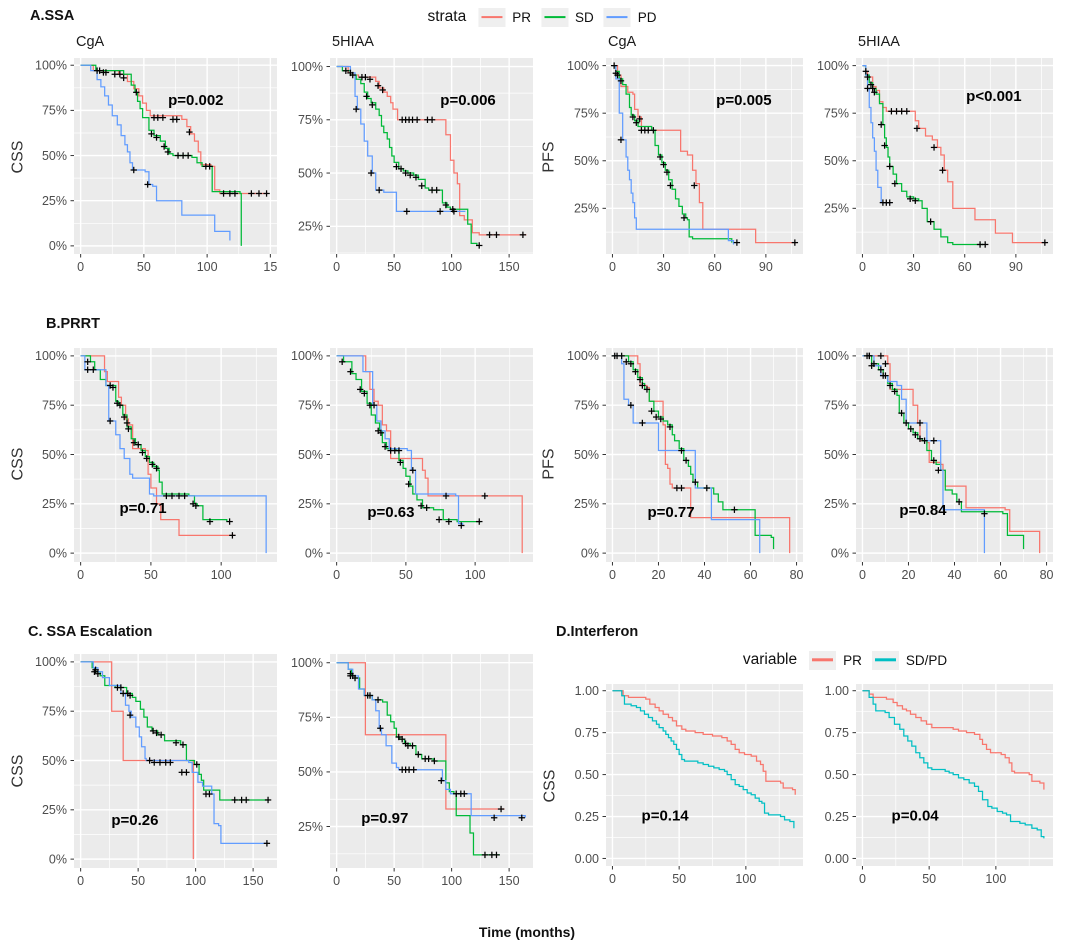 The width and height of the screenshot is (1080, 950). Describe the element at coordinates (685, 464) in the screenshot. I see `panel-b3: 0 20 40 60 80 0% 25% 50% 75% 100% p=0.77` at that location.